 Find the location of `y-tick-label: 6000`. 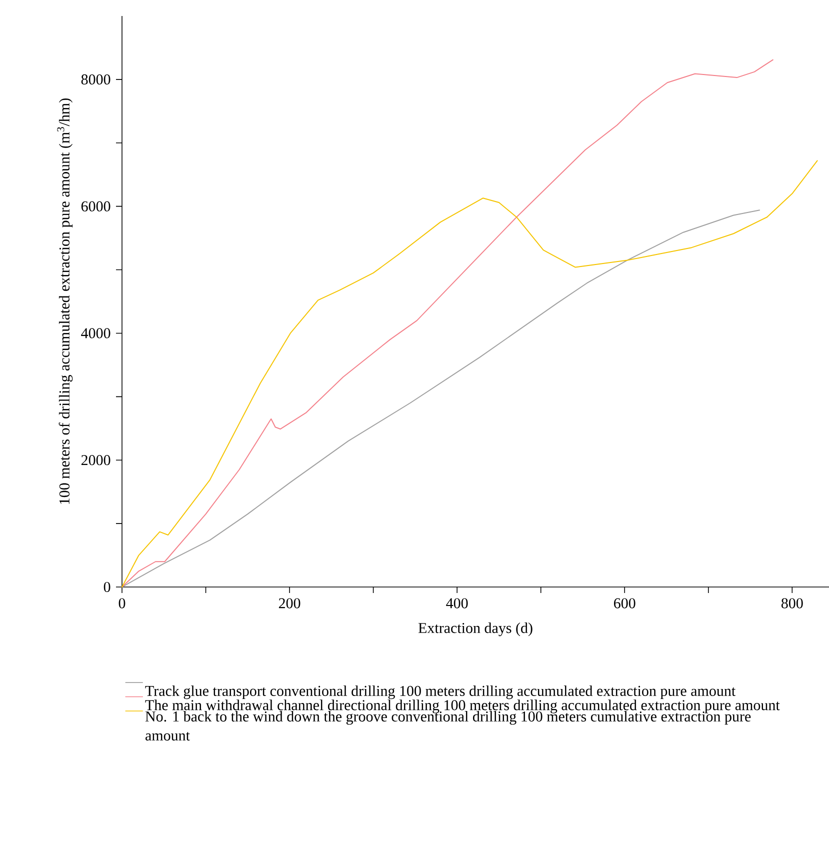

y-tick-label: 6000 is located at coordinates (95, 206).